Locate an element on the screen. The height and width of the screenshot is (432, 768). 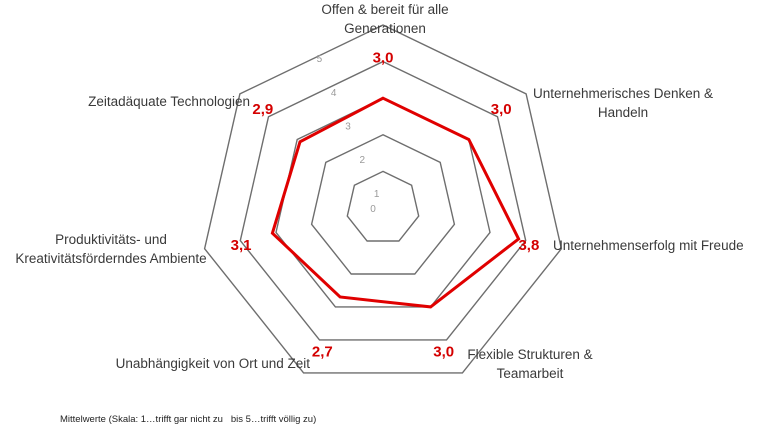
axis-label-generationen: Offen & bereit für alle Generationen is located at coordinates (385, 19).